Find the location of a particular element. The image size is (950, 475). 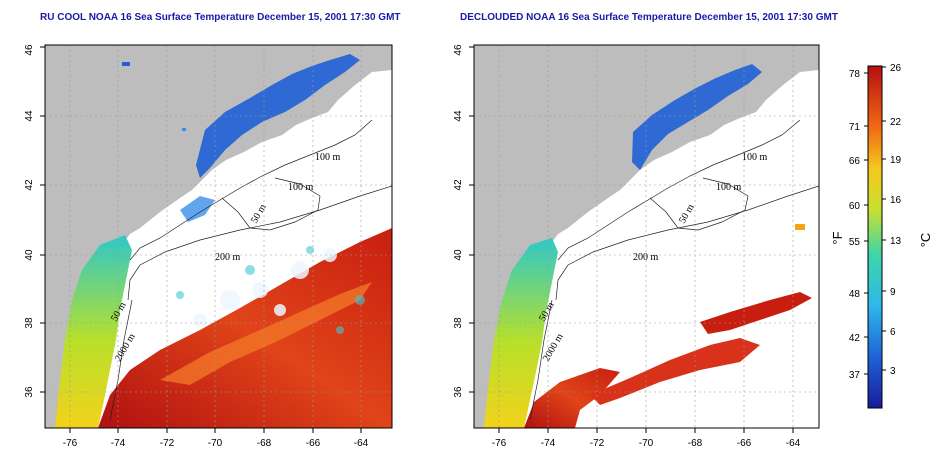

c-tick: 3 is located at coordinates (893, 371).